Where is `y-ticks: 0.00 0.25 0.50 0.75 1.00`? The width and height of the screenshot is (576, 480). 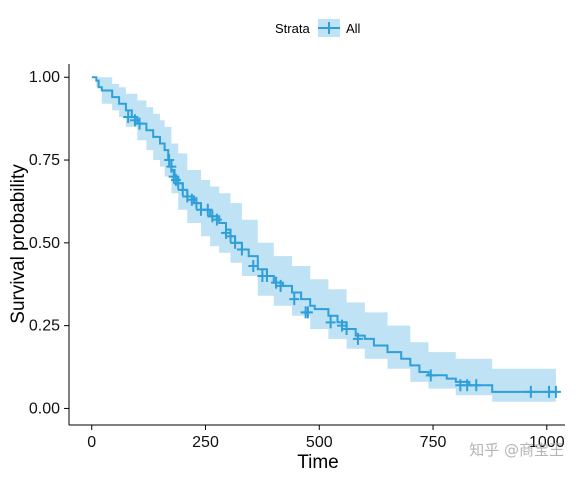 y-ticks: 0.00 0.25 0.50 0.75 1.00 is located at coordinates (49, 243).